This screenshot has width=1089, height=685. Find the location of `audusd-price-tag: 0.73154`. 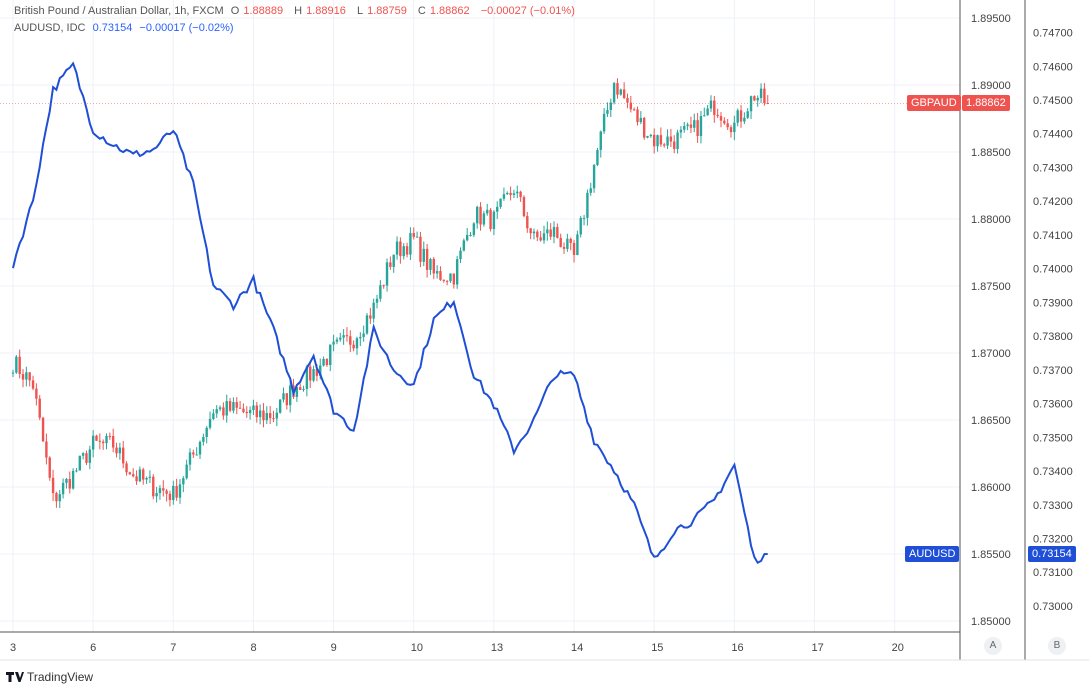

audusd-price-tag: 0.73154 is located at coordinates (1052, 554).